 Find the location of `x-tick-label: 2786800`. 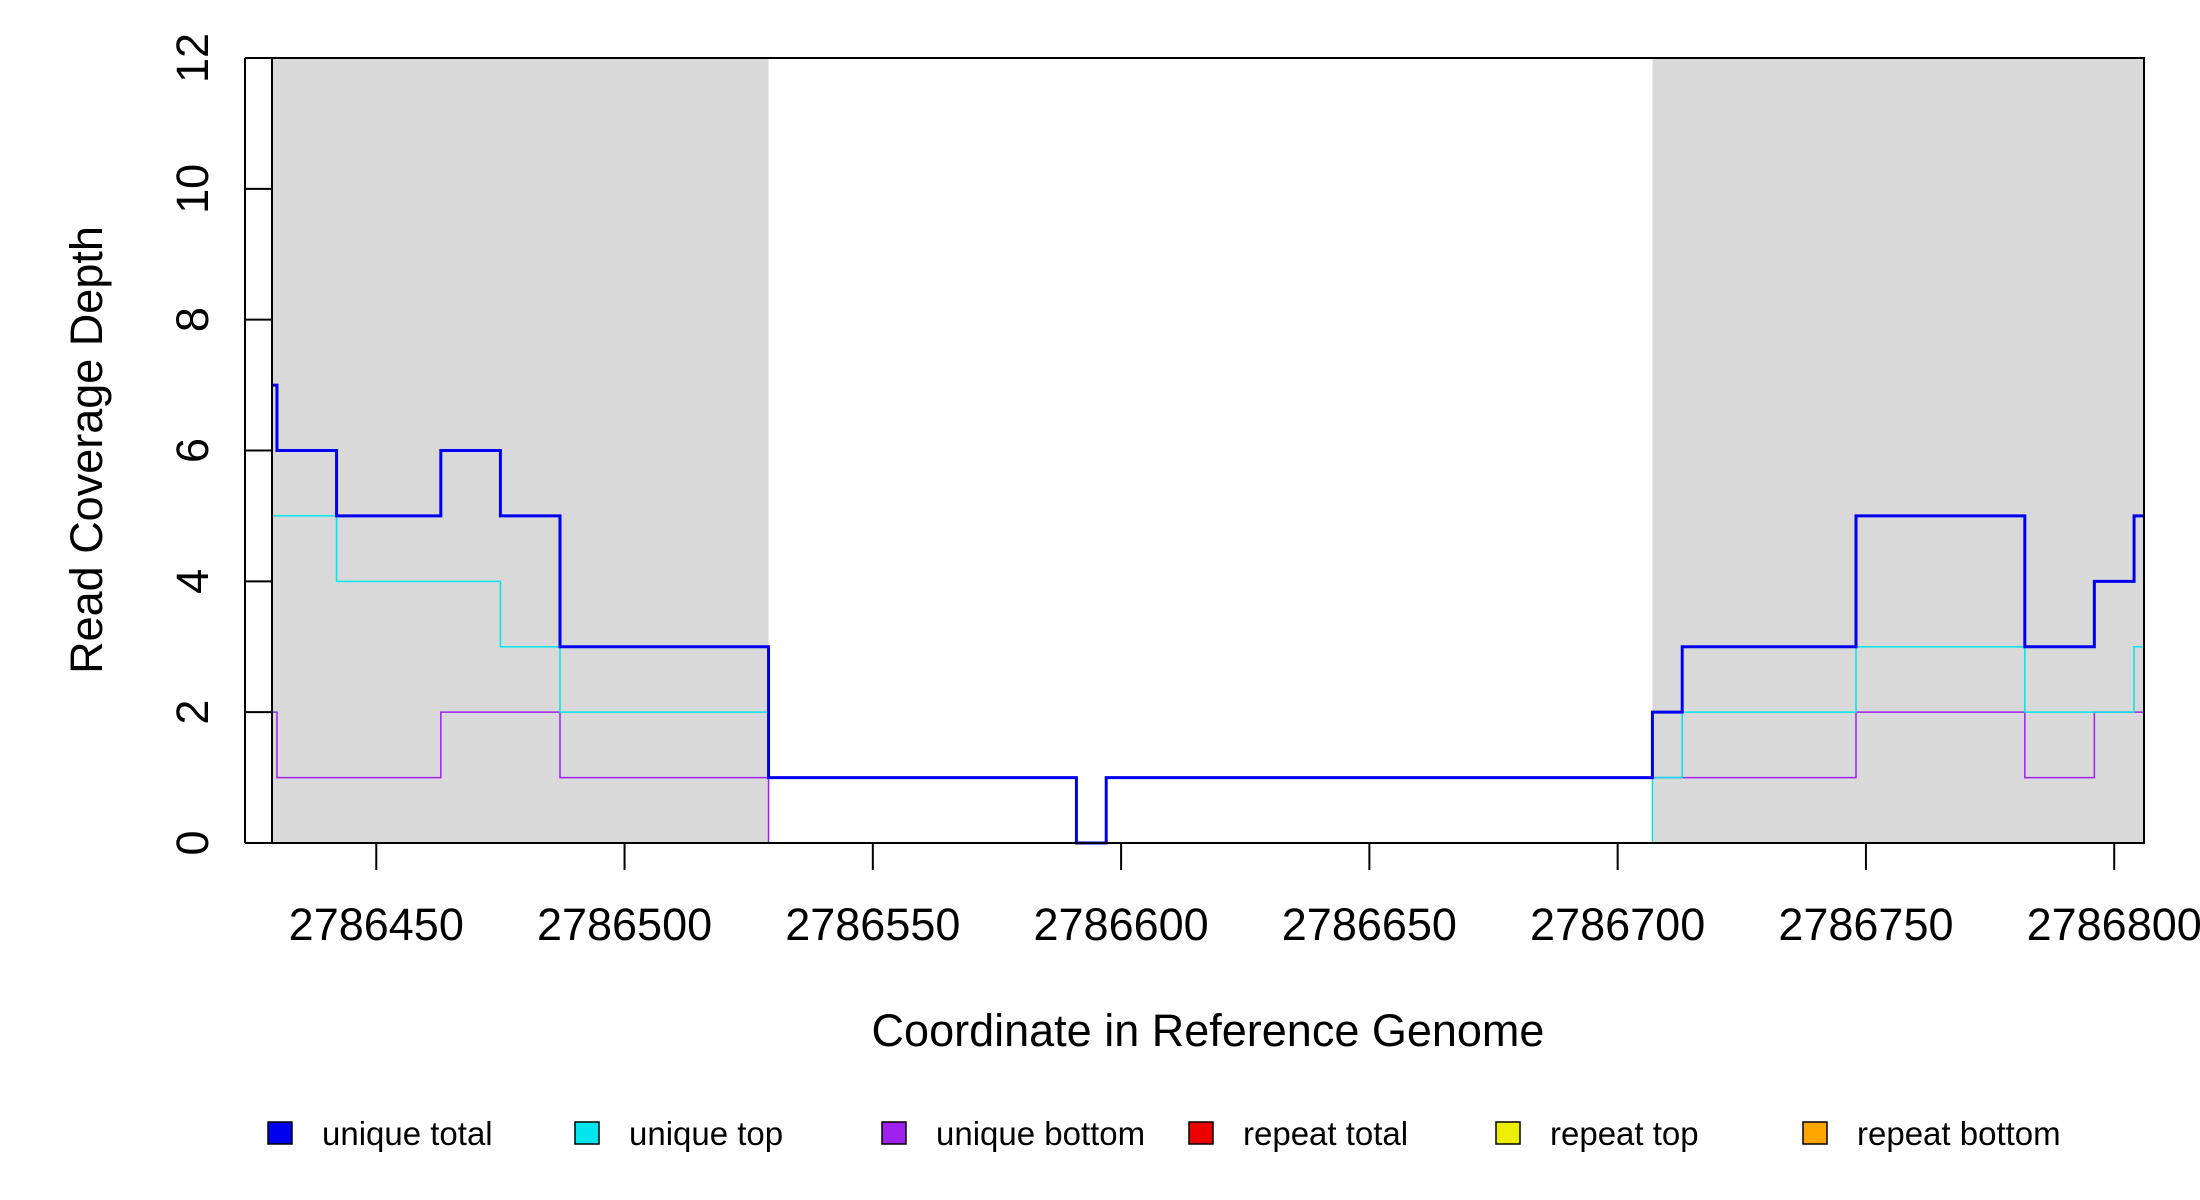

x-tick-label: 2786800 is located at coordinates (2113, 924).